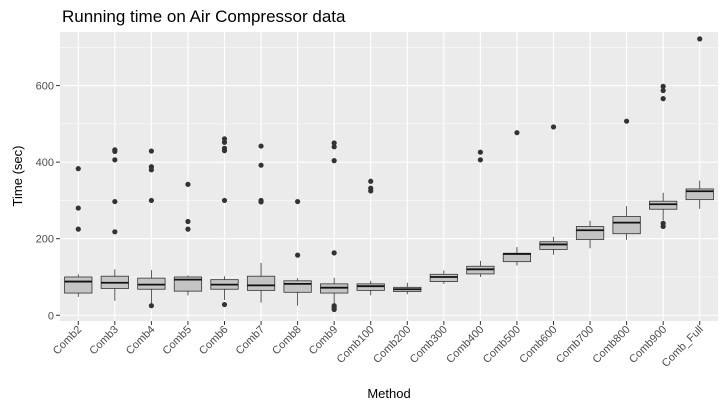 This screenshot has height=405, width=723. What do you see at coordinates (45, 87) in the screenshot?
I see `y-tick-label: 600` at bounding box center [45, 87].